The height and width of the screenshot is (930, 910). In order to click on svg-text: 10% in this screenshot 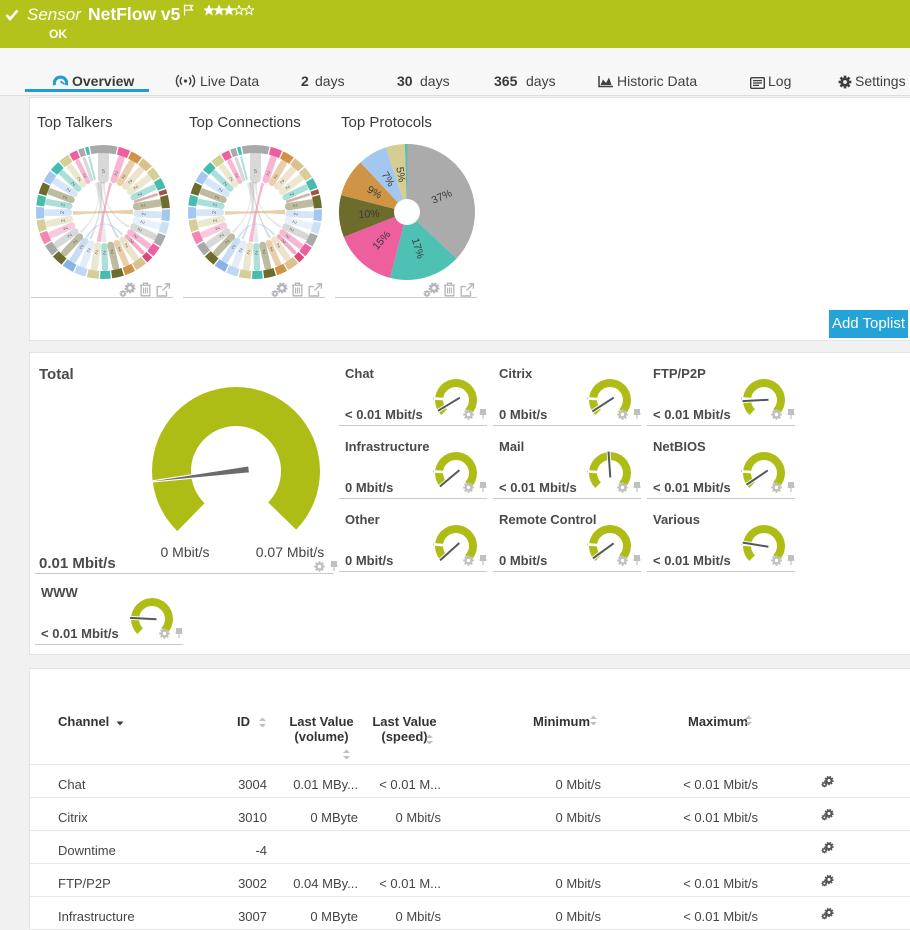, I will do `click(369, 214)`.